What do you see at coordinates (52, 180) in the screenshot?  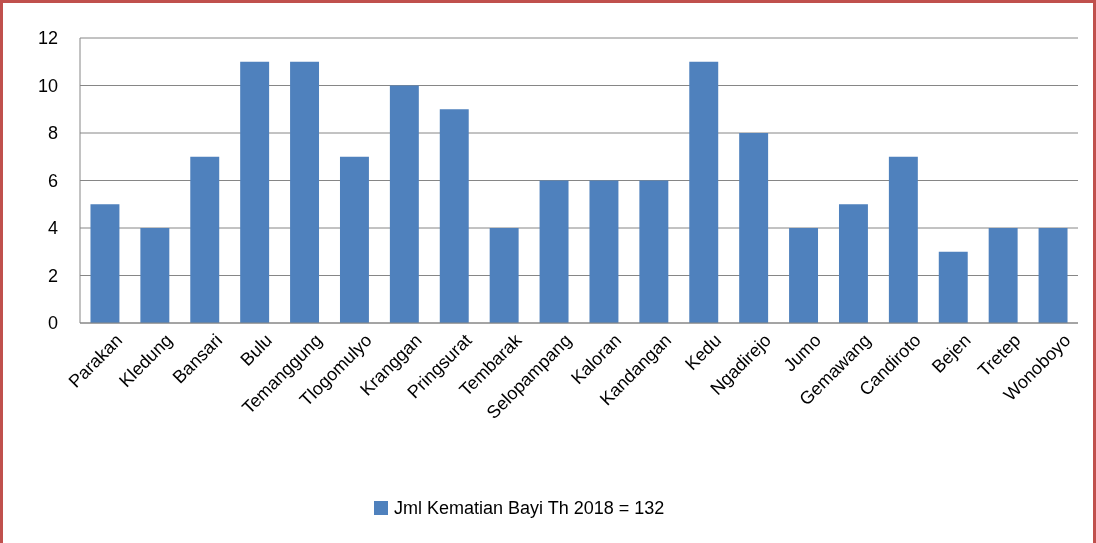 I see `y-tick-label: 6` at bounding box center [52, 180].